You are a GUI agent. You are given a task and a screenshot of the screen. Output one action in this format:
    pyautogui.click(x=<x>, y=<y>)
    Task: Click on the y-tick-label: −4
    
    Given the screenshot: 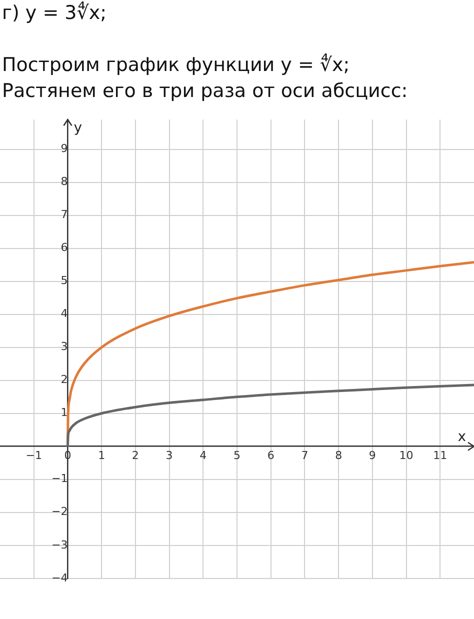 What is the action you would take?
    pyautogui.click(x=59, y=577)
    